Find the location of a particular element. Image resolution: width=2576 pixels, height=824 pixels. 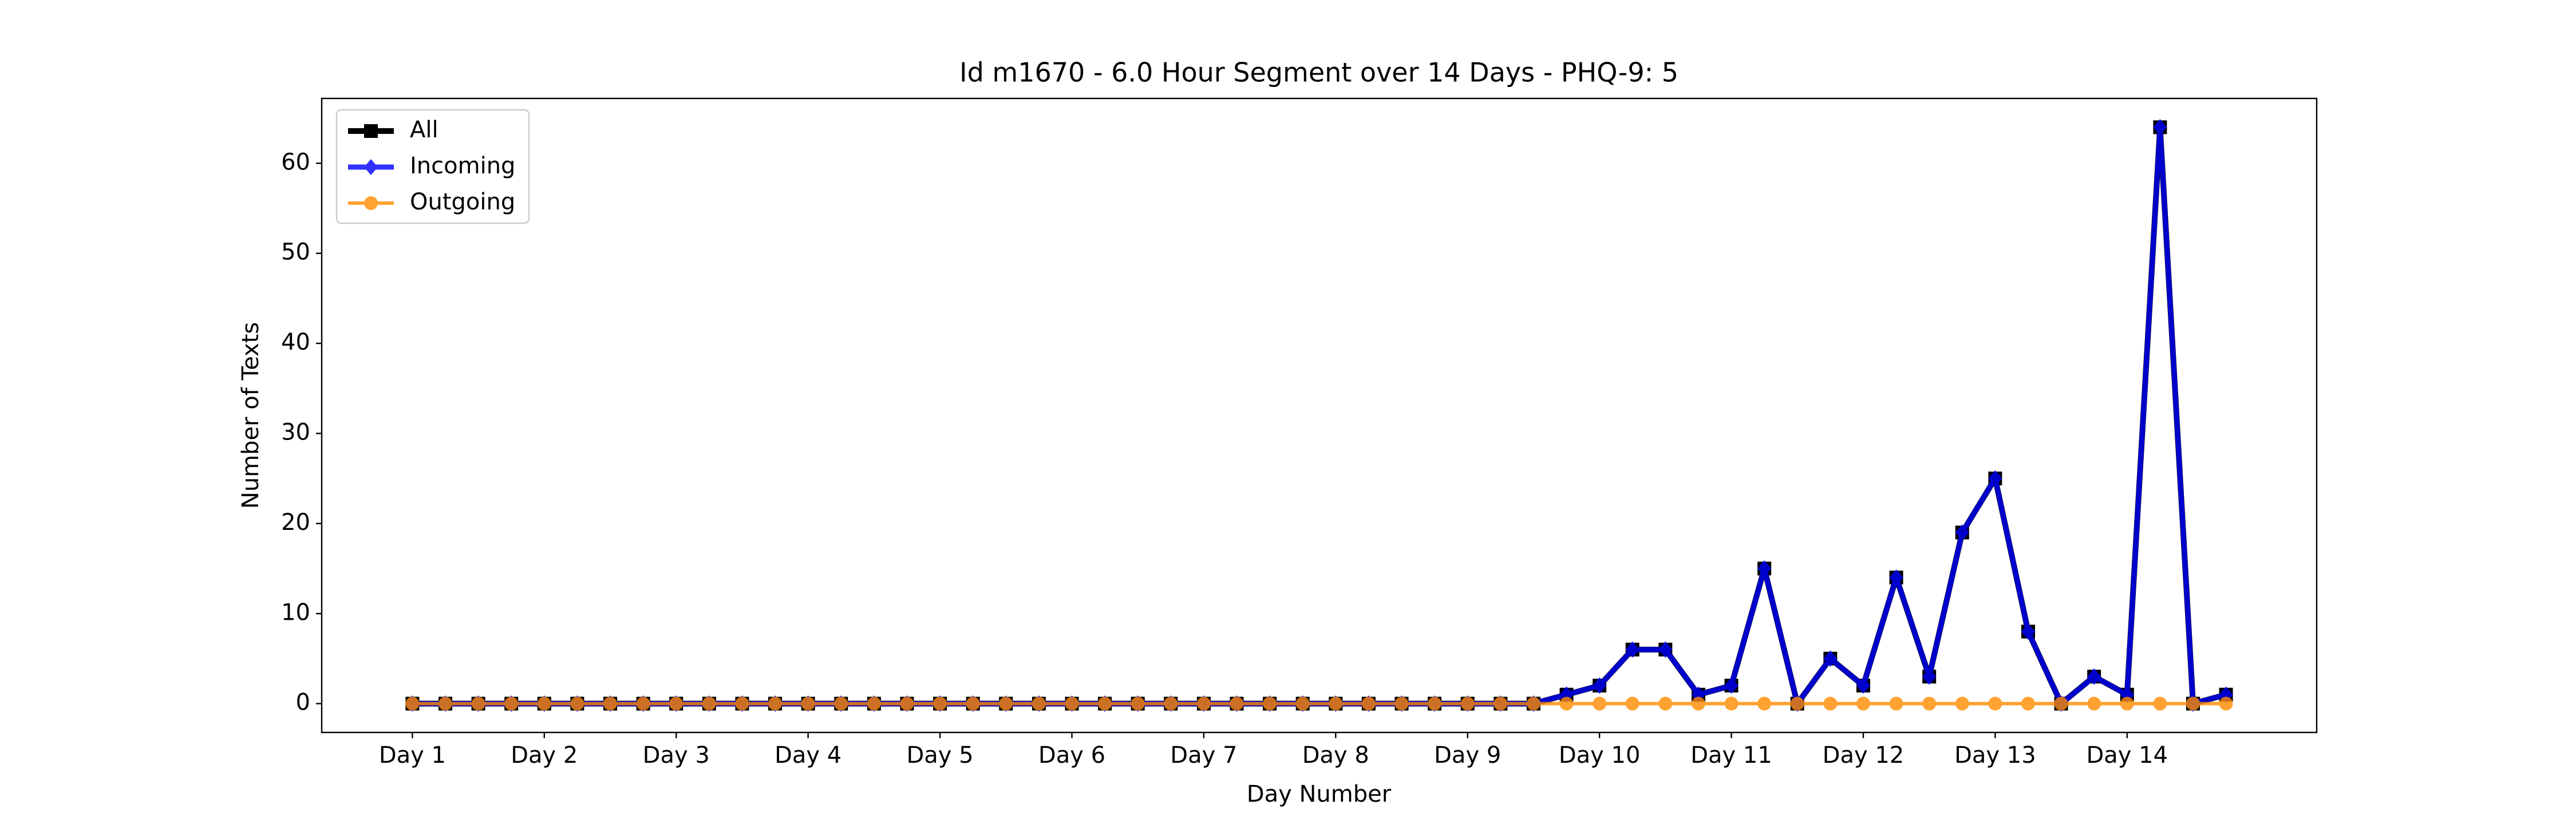

legend-label: Outgoing is located at coordinates (462, 202).